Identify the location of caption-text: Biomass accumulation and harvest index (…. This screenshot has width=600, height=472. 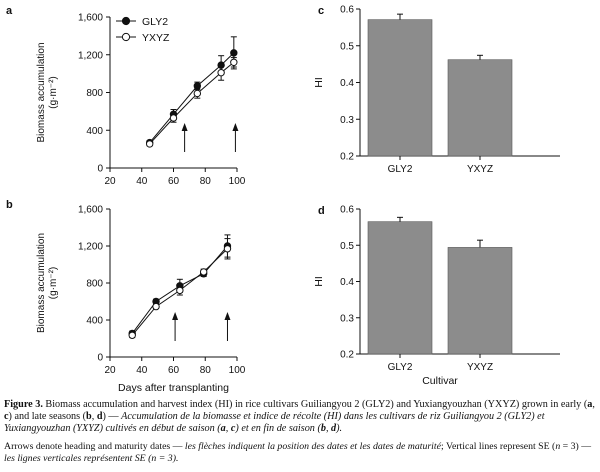
(315, 404).